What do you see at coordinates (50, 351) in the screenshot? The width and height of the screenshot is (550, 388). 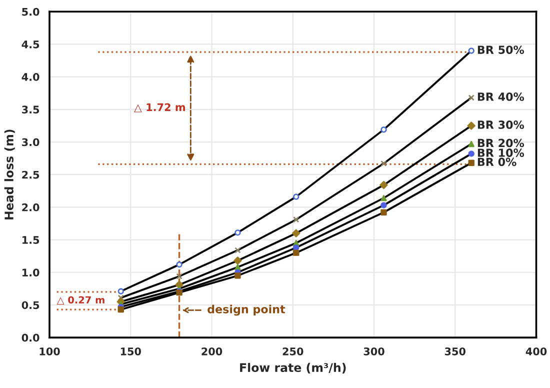 I see `x-tick-label: 100` at bounding box center [50, 351].